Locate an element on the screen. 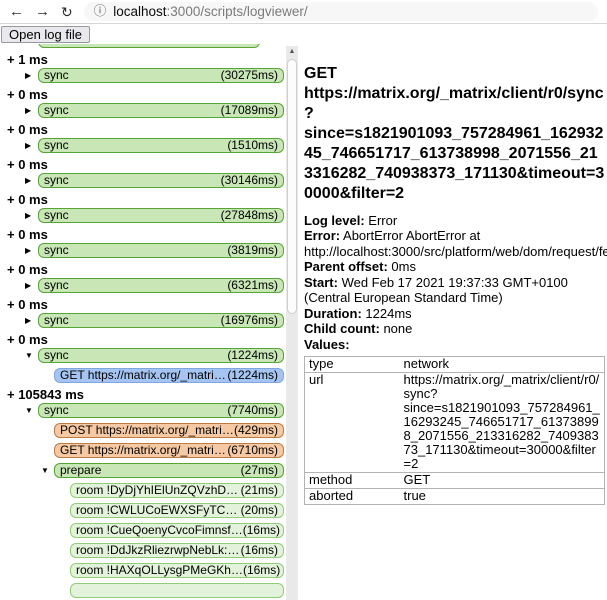 The height and width of the screenshot is (600, 607). reload-icon: ↻ is located at coordinates (67, 11).